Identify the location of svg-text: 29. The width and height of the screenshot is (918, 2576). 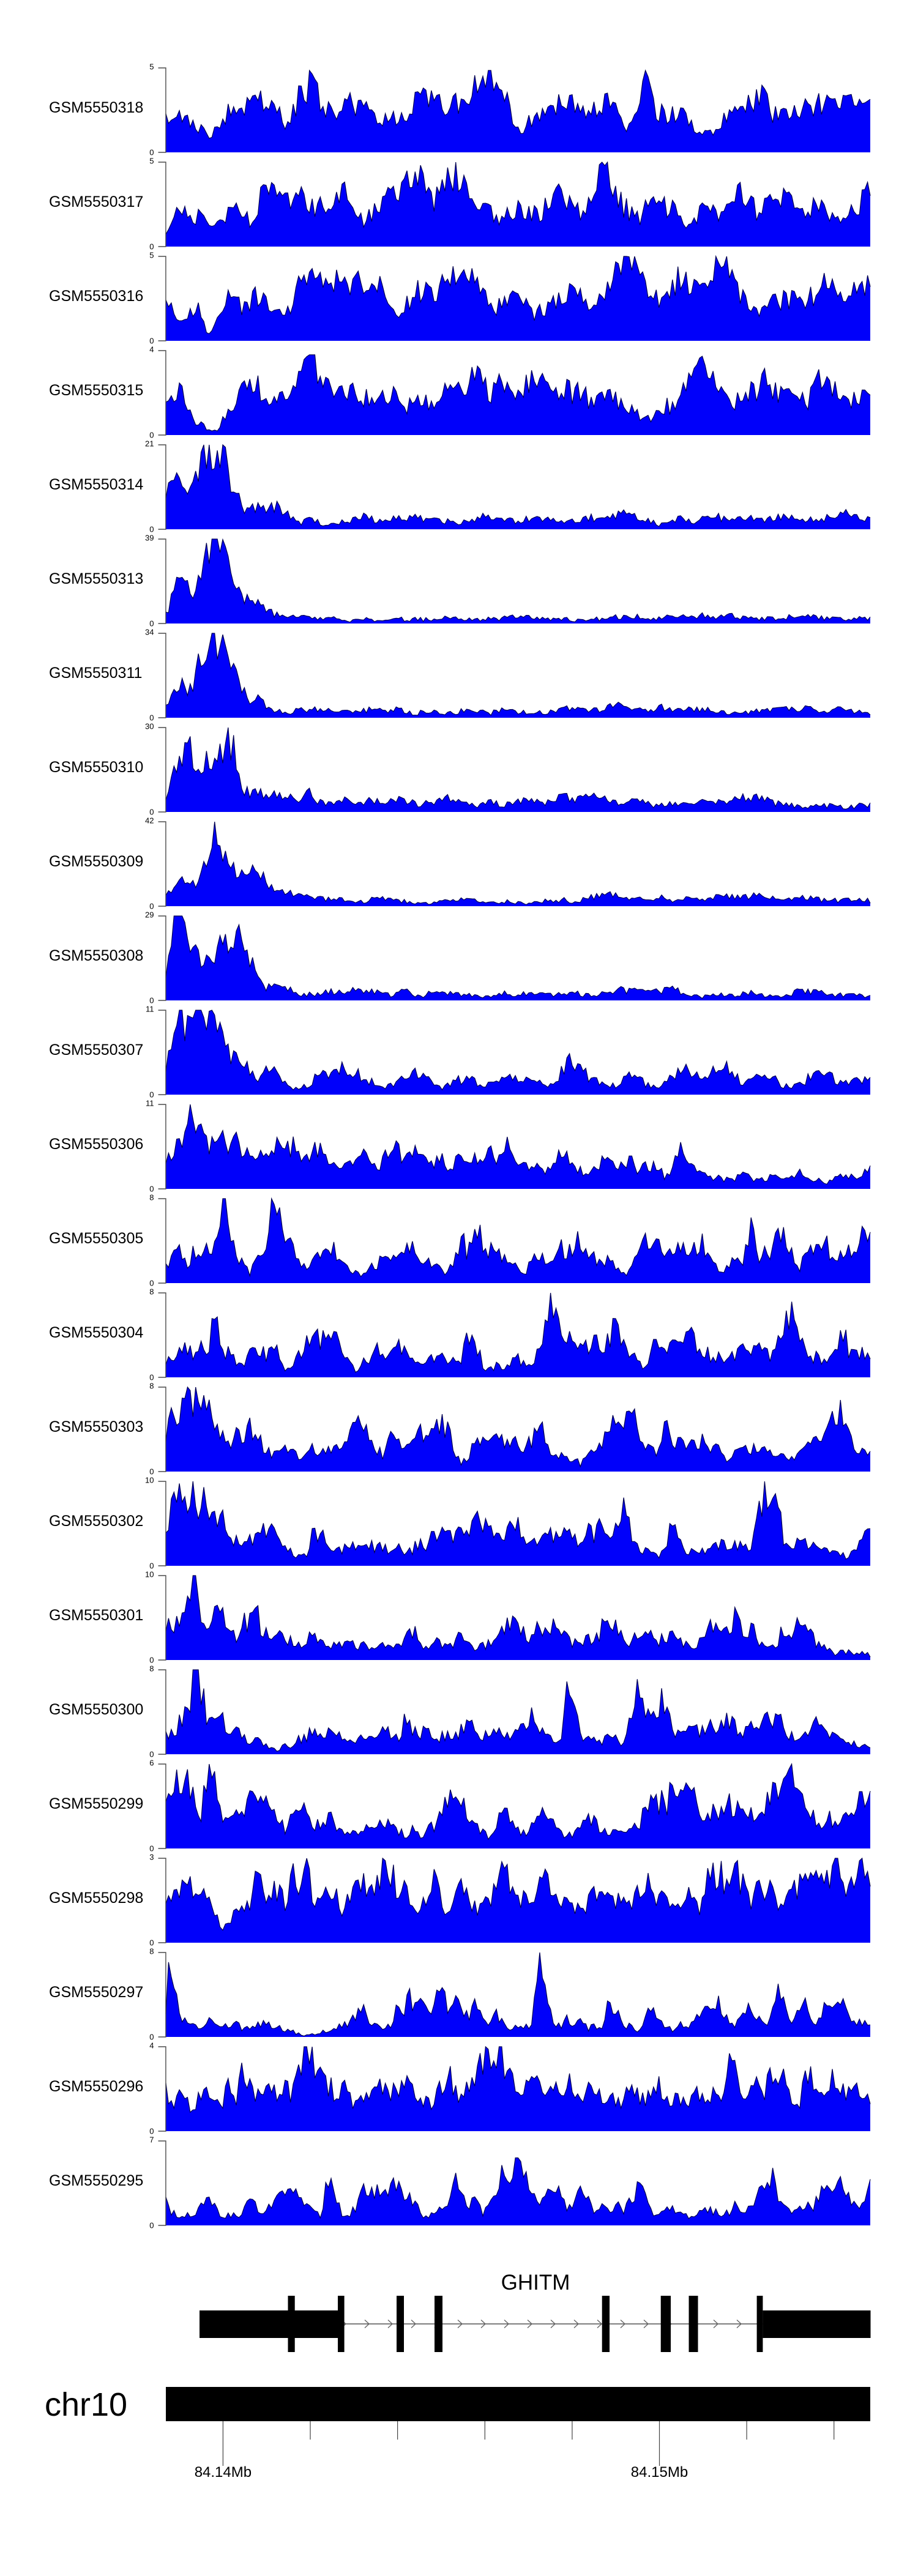
(149, 915).